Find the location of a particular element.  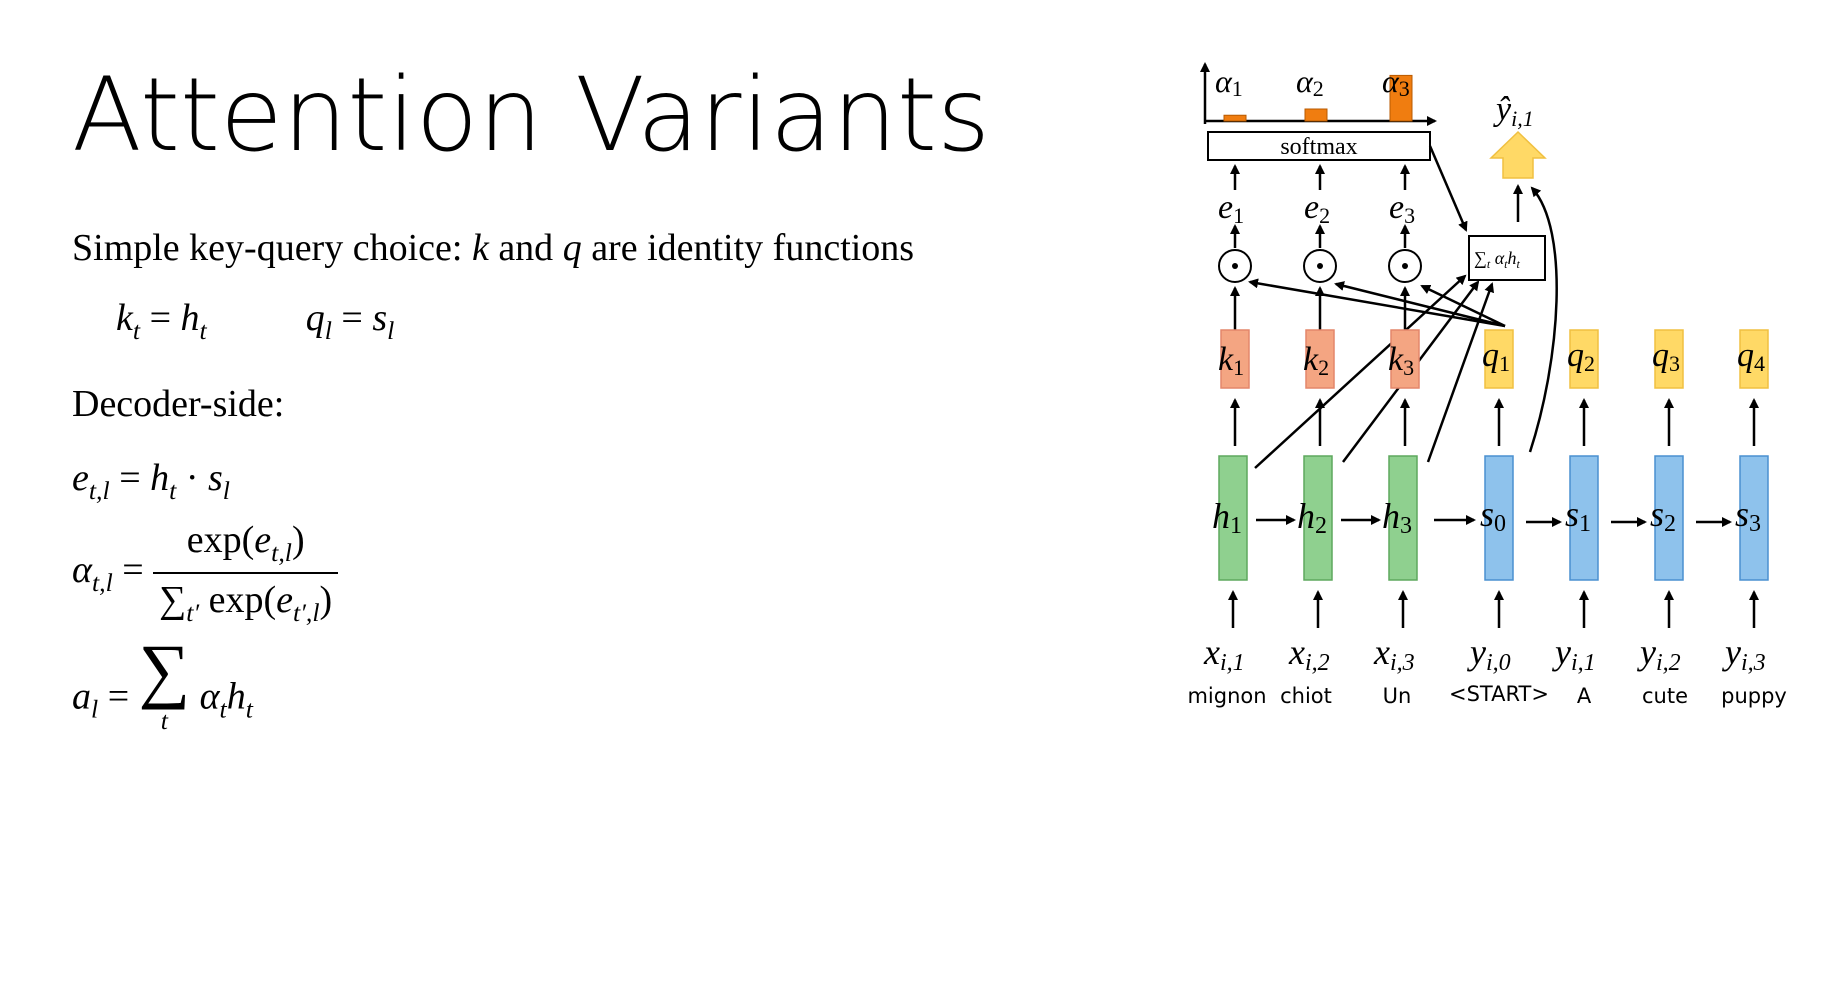

input-y-3: yi,3 is located at coordinates (1744, 654).